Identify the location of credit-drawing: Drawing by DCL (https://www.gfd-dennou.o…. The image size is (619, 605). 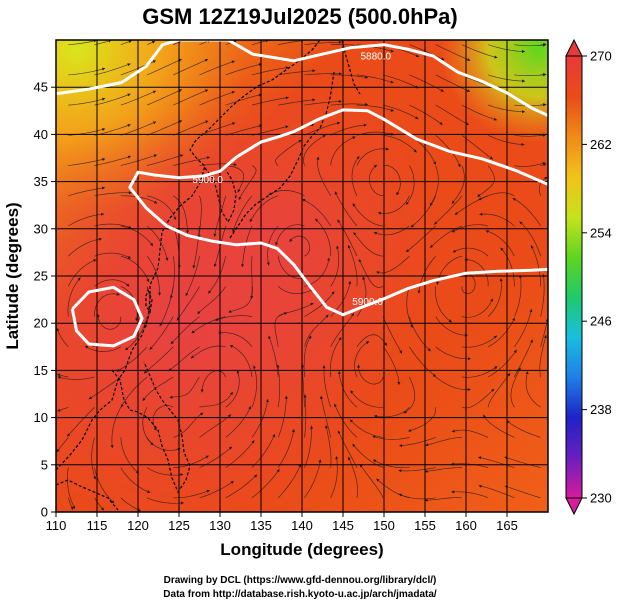
(300, 580).